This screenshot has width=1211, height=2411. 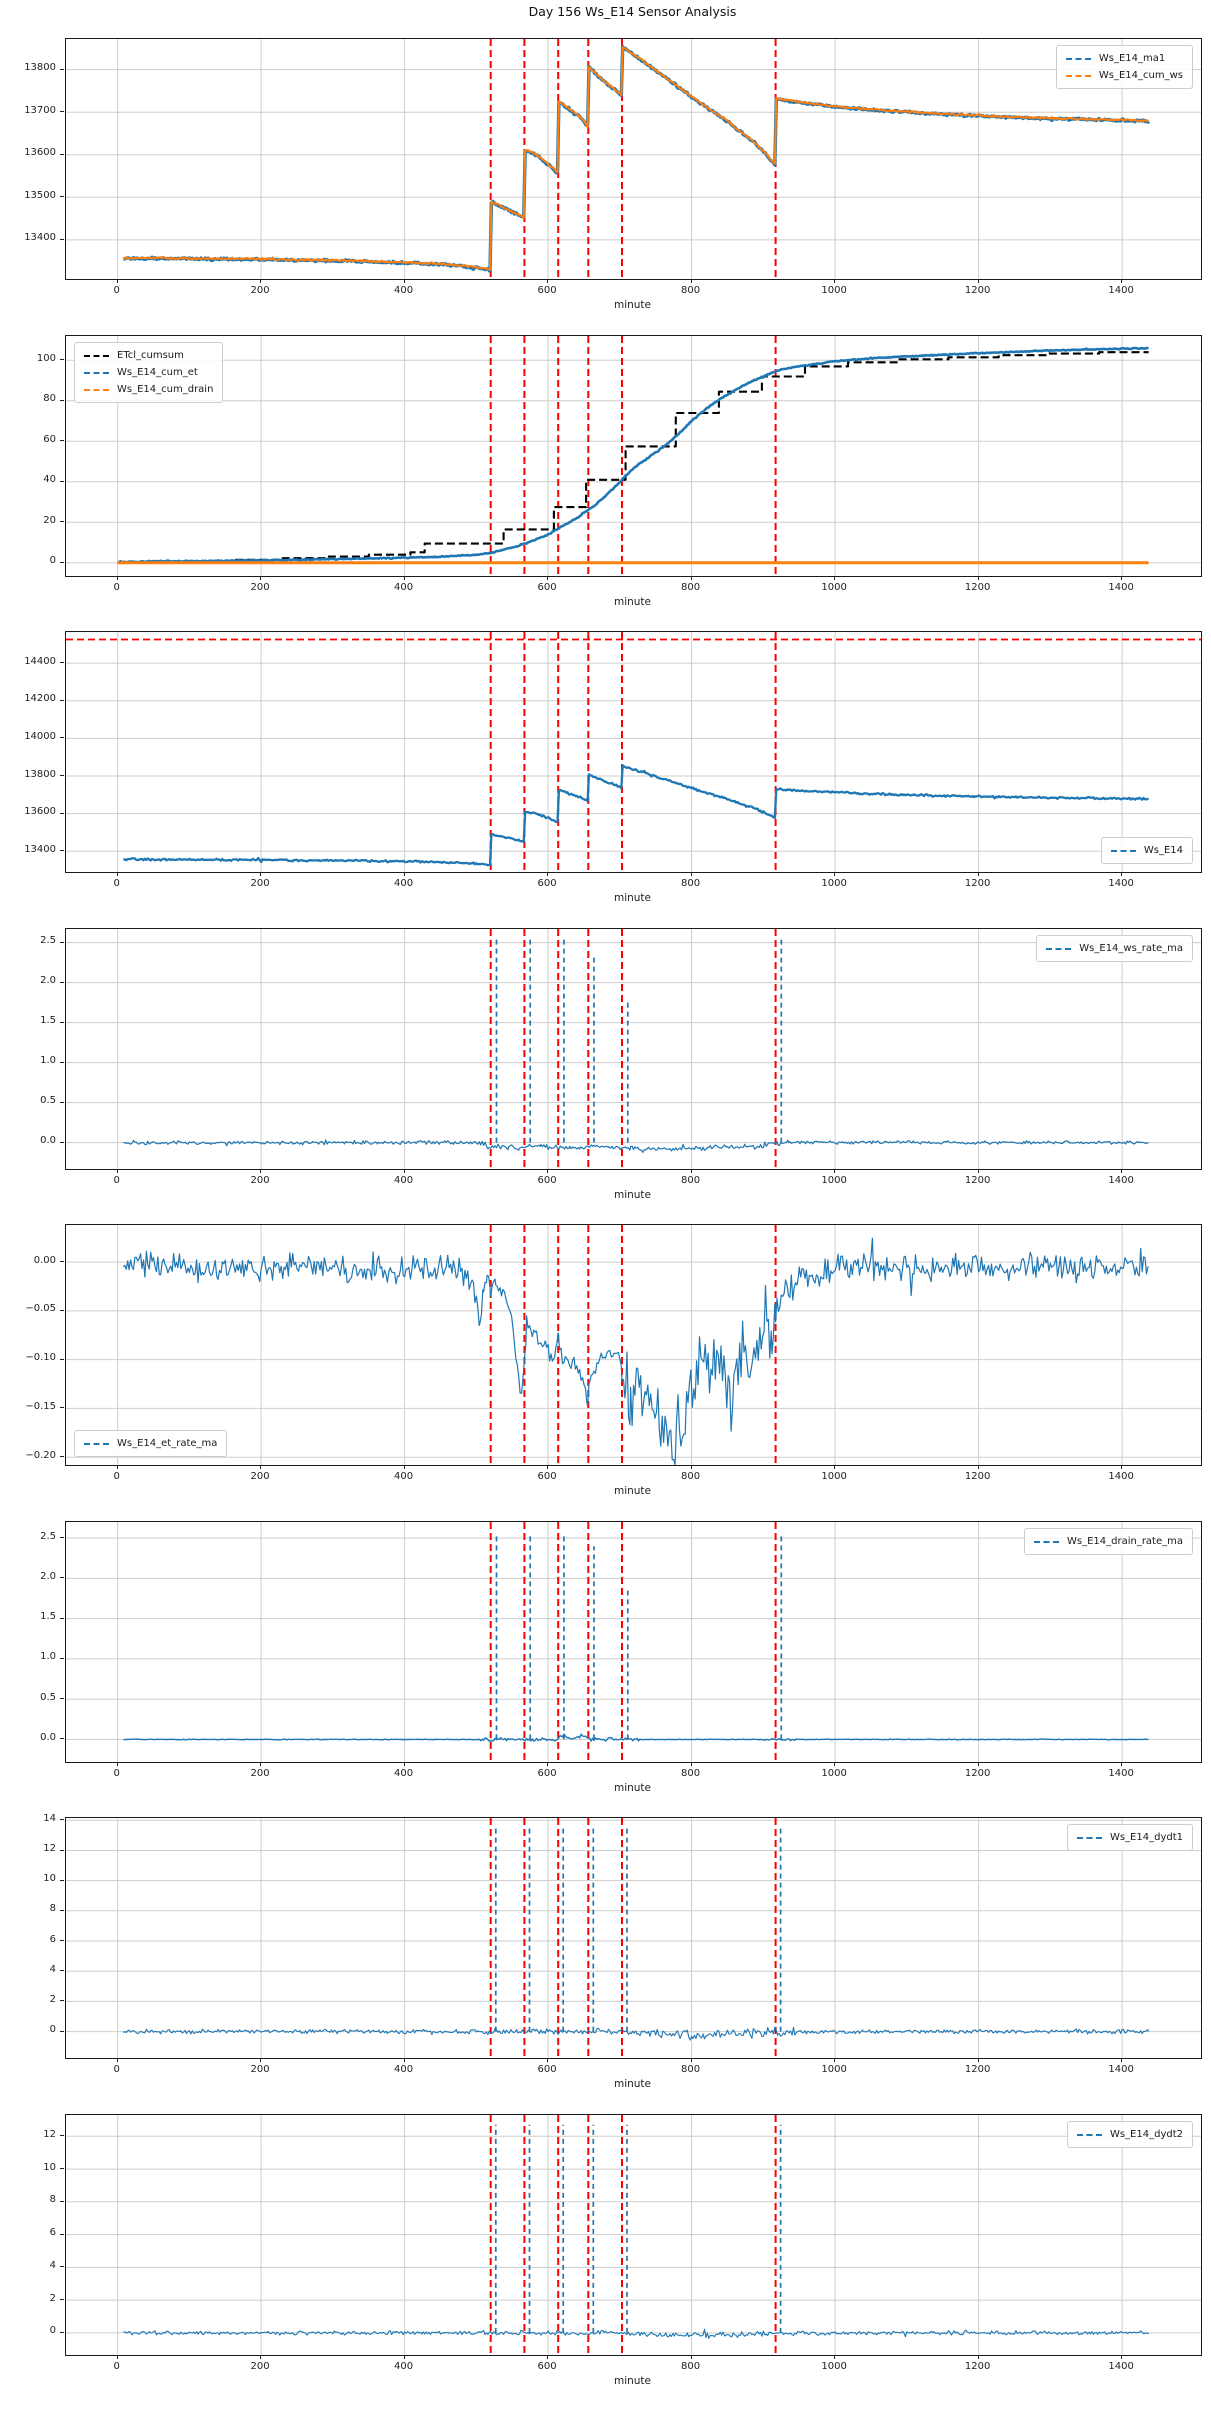 I want to click on subplot-3-canvas, so click(x=633, y=752).